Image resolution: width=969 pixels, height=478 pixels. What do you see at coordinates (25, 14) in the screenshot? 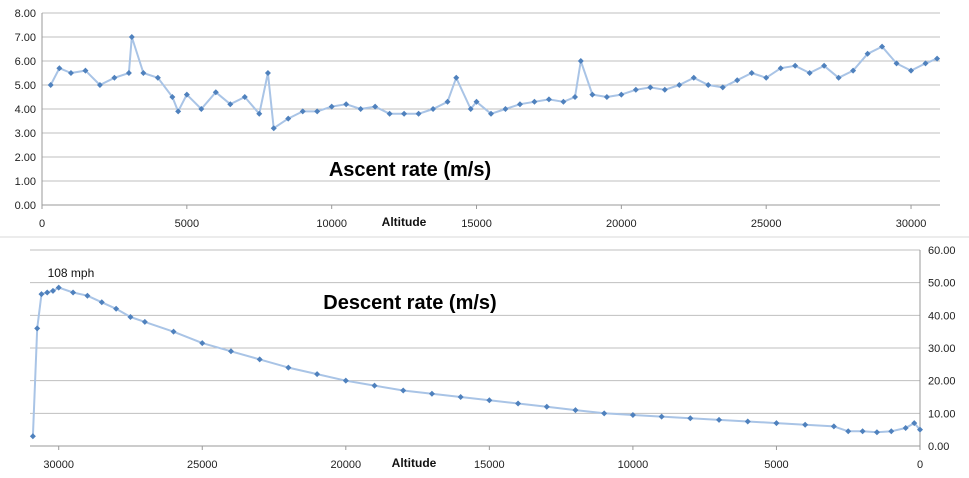
I see `y-tick-label: 8.00` at bounding box center [25, 14].